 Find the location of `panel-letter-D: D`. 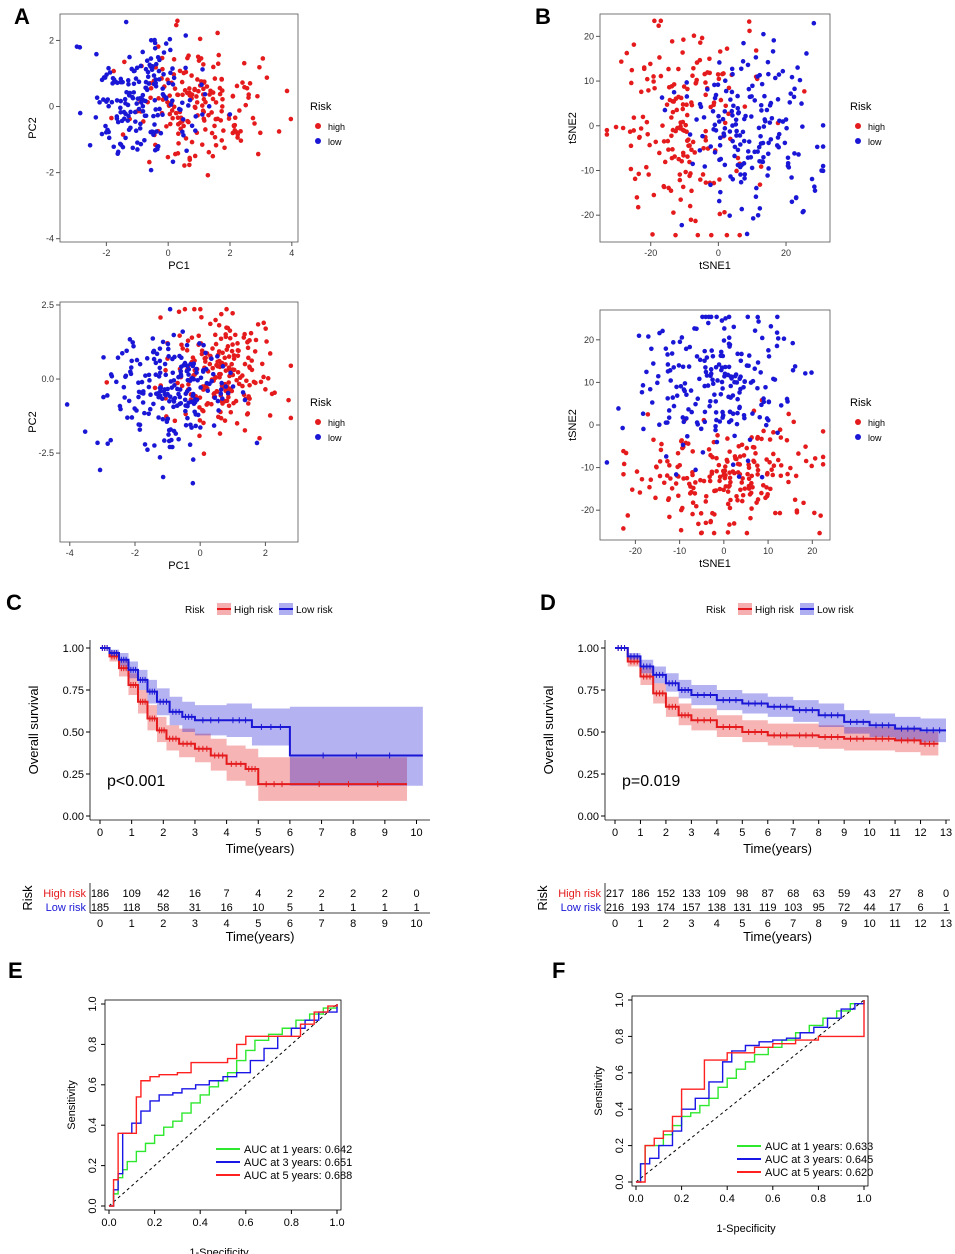

panel-letter-D: D is located at coordinates (548, 602).